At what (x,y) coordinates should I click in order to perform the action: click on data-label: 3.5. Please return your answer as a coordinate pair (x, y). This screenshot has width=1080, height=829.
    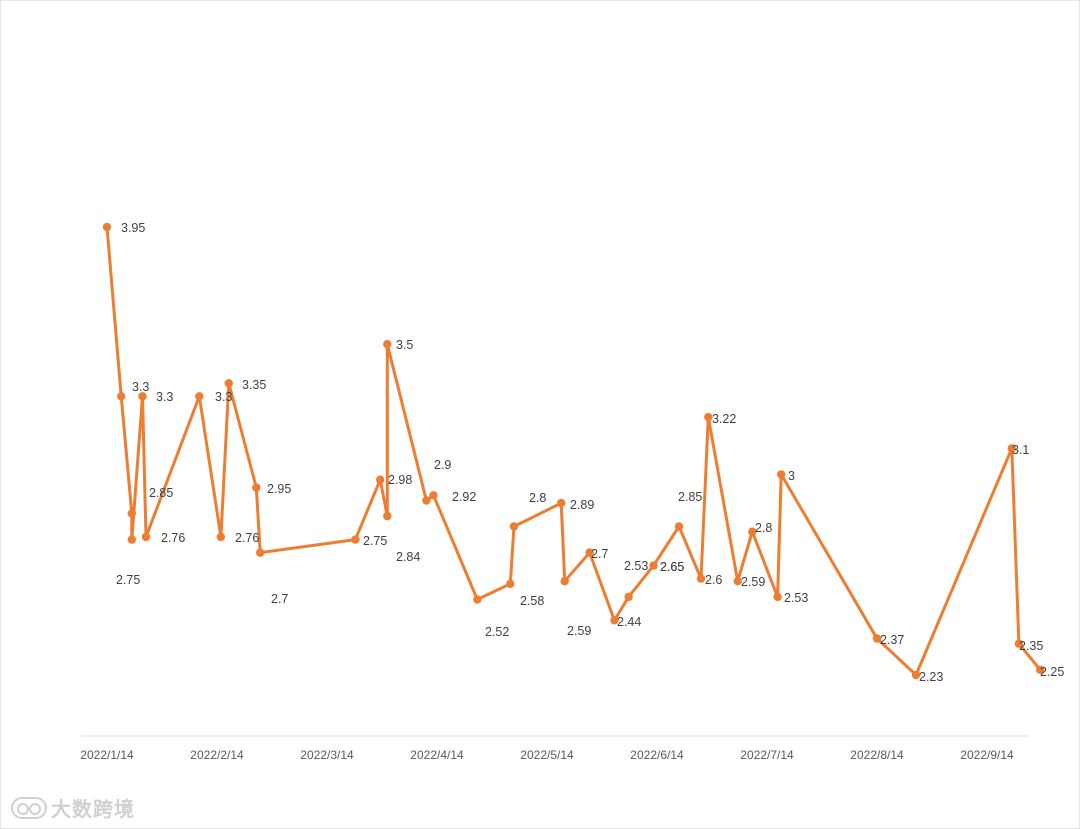
    Looking at the image, I should click on (404, 345).